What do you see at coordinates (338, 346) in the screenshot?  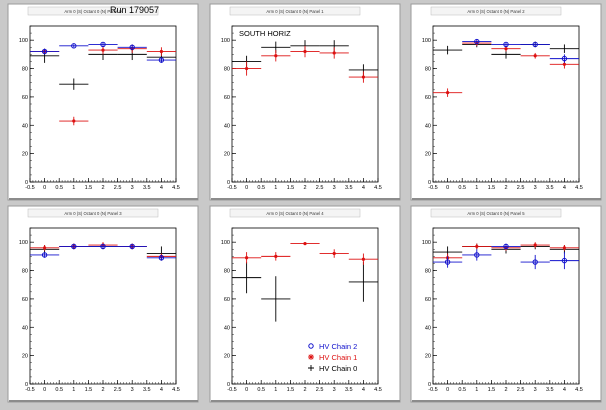 I see `legend-label: HV Chain 2` at bounding box center [338, 346].